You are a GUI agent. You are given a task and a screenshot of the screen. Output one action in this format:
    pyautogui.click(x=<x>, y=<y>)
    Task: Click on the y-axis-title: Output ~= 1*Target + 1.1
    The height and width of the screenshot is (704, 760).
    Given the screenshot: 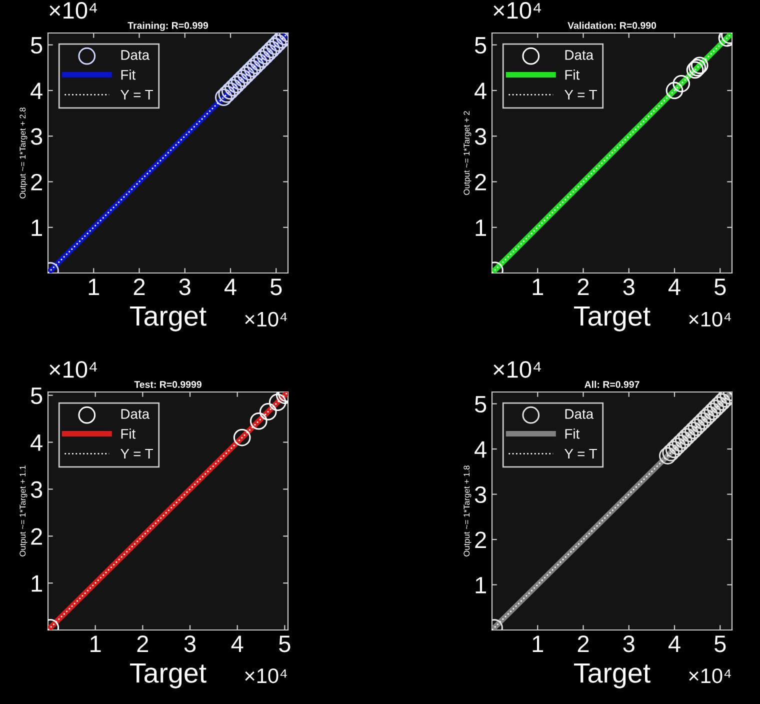 What is the action you would take?
    pyautogui.click(x=24, y=511)
    